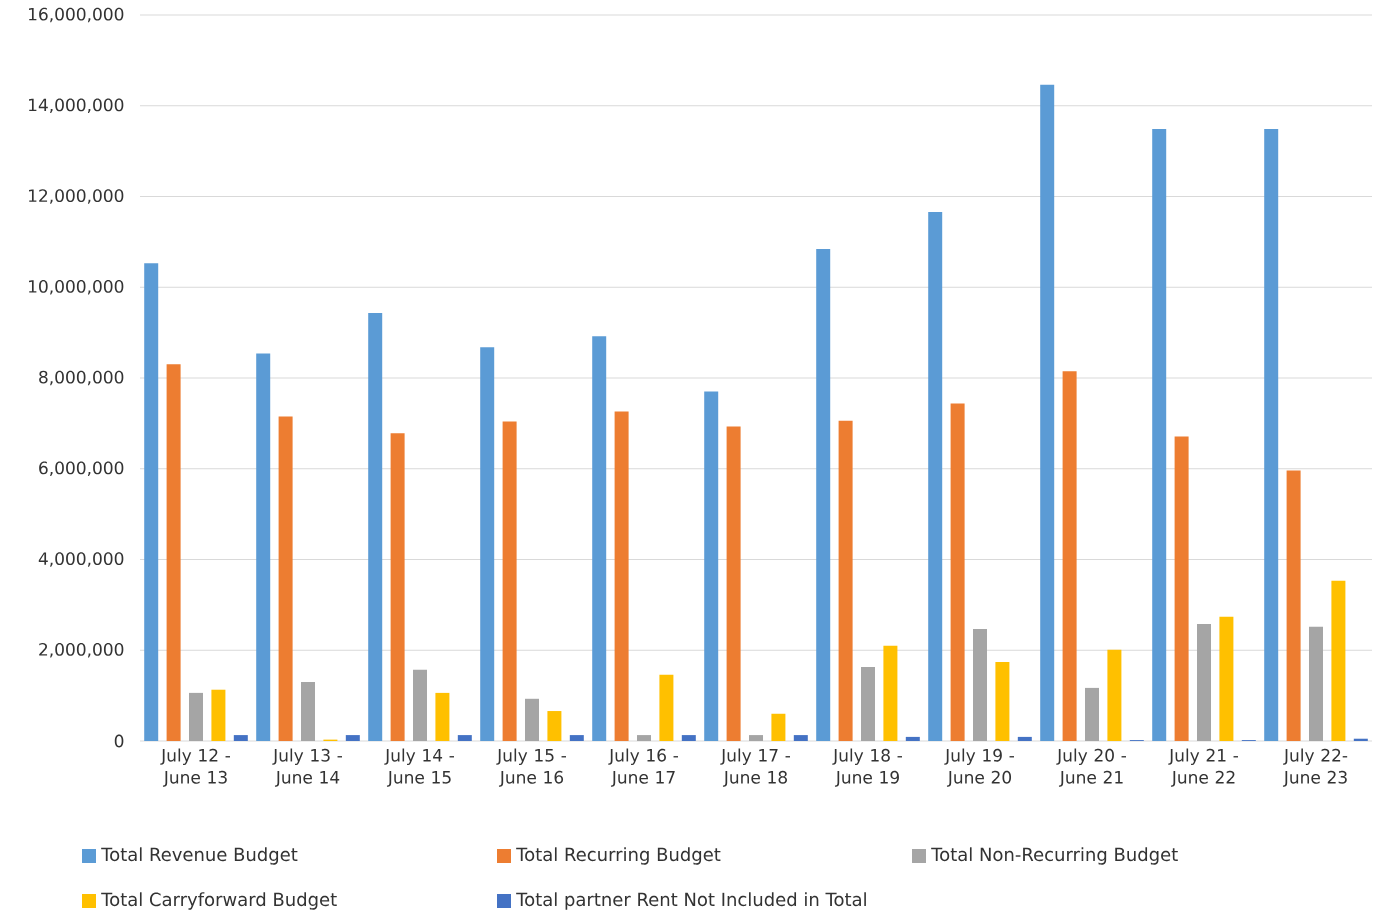  What do you see at coordinates (618, 856) in the screenshot?
I see `legend-label: Total Recurring Budget` at bounding box center [618, 856].